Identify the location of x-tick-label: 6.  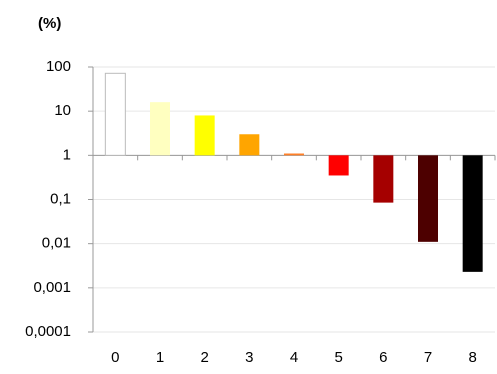
(383, 357).